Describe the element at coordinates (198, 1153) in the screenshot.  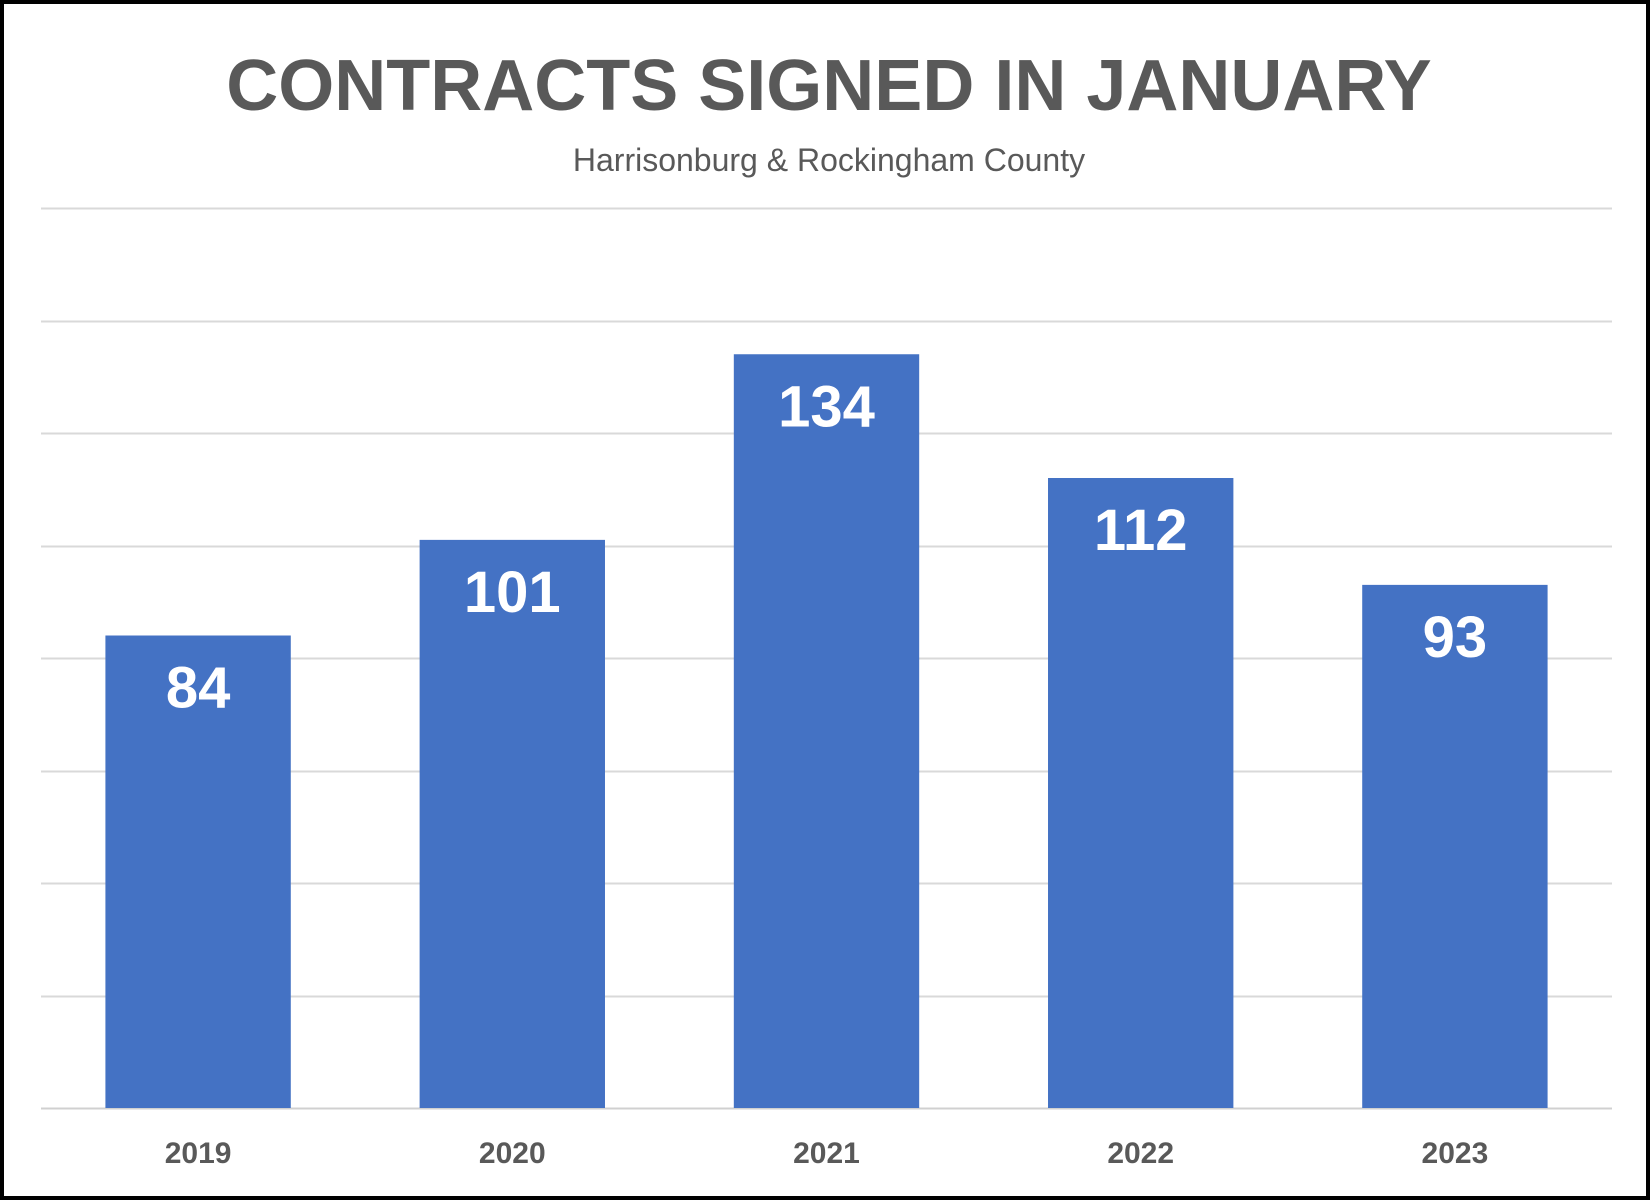
I see `x-tick-label-2019: 2019` at that location.